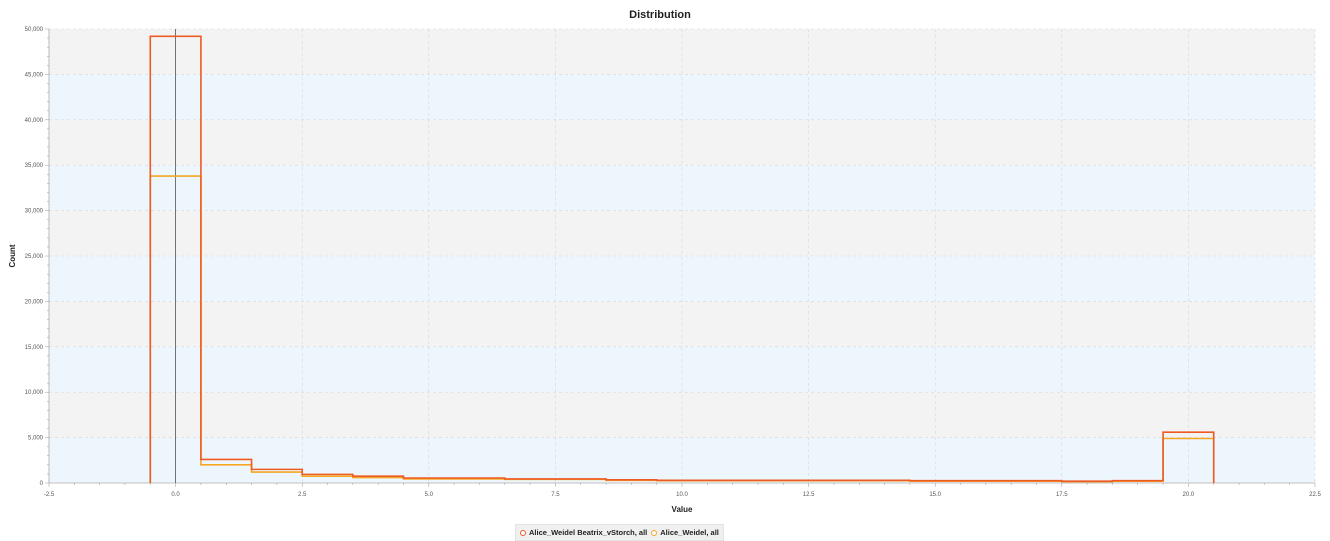 The width and height of the screenshot is (1330, 541). I want to click on chart-title: Distribution, so click(660, 15).